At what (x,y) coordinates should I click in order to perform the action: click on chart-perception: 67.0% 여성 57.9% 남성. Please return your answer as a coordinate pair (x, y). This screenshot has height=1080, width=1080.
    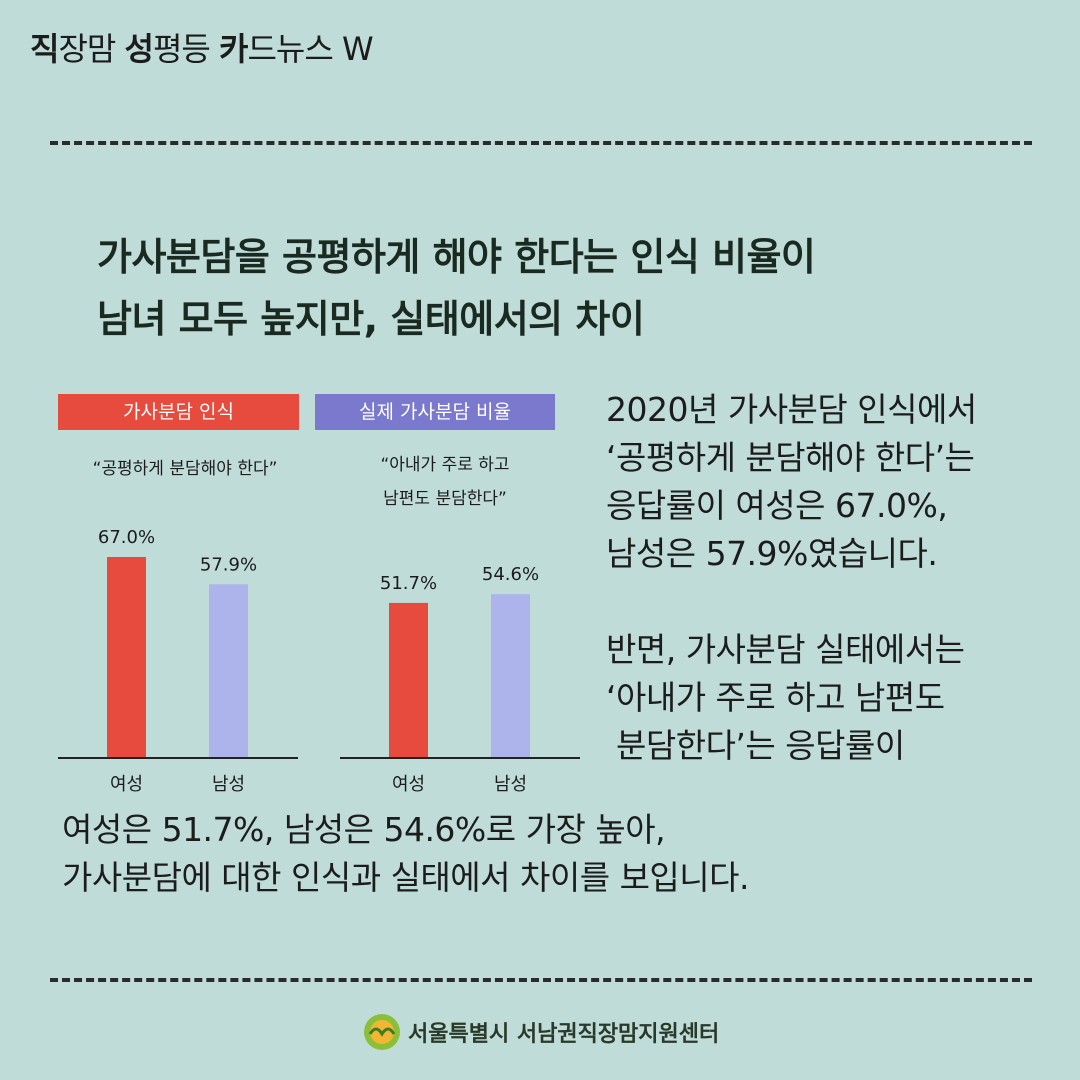
    Looking at the image, I should click on (178, 661).